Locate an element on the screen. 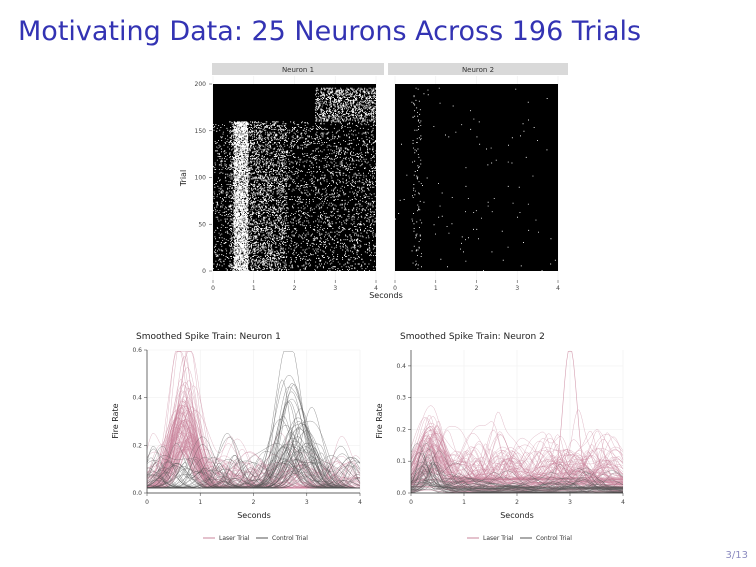  page-number: 3/13 is located at coordinates (736, 555).